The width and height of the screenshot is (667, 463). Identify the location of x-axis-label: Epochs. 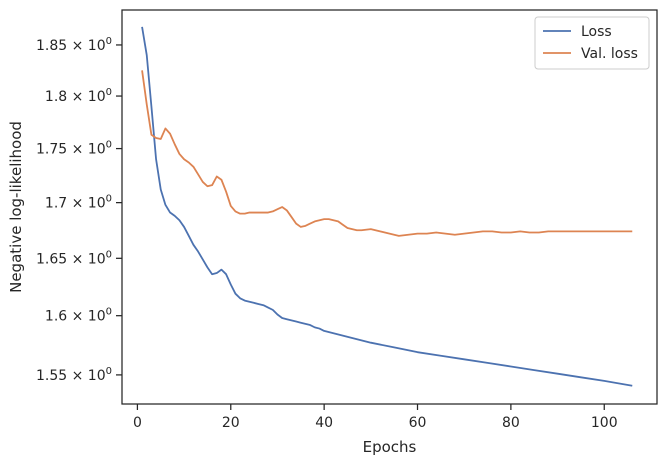
(390, 447).